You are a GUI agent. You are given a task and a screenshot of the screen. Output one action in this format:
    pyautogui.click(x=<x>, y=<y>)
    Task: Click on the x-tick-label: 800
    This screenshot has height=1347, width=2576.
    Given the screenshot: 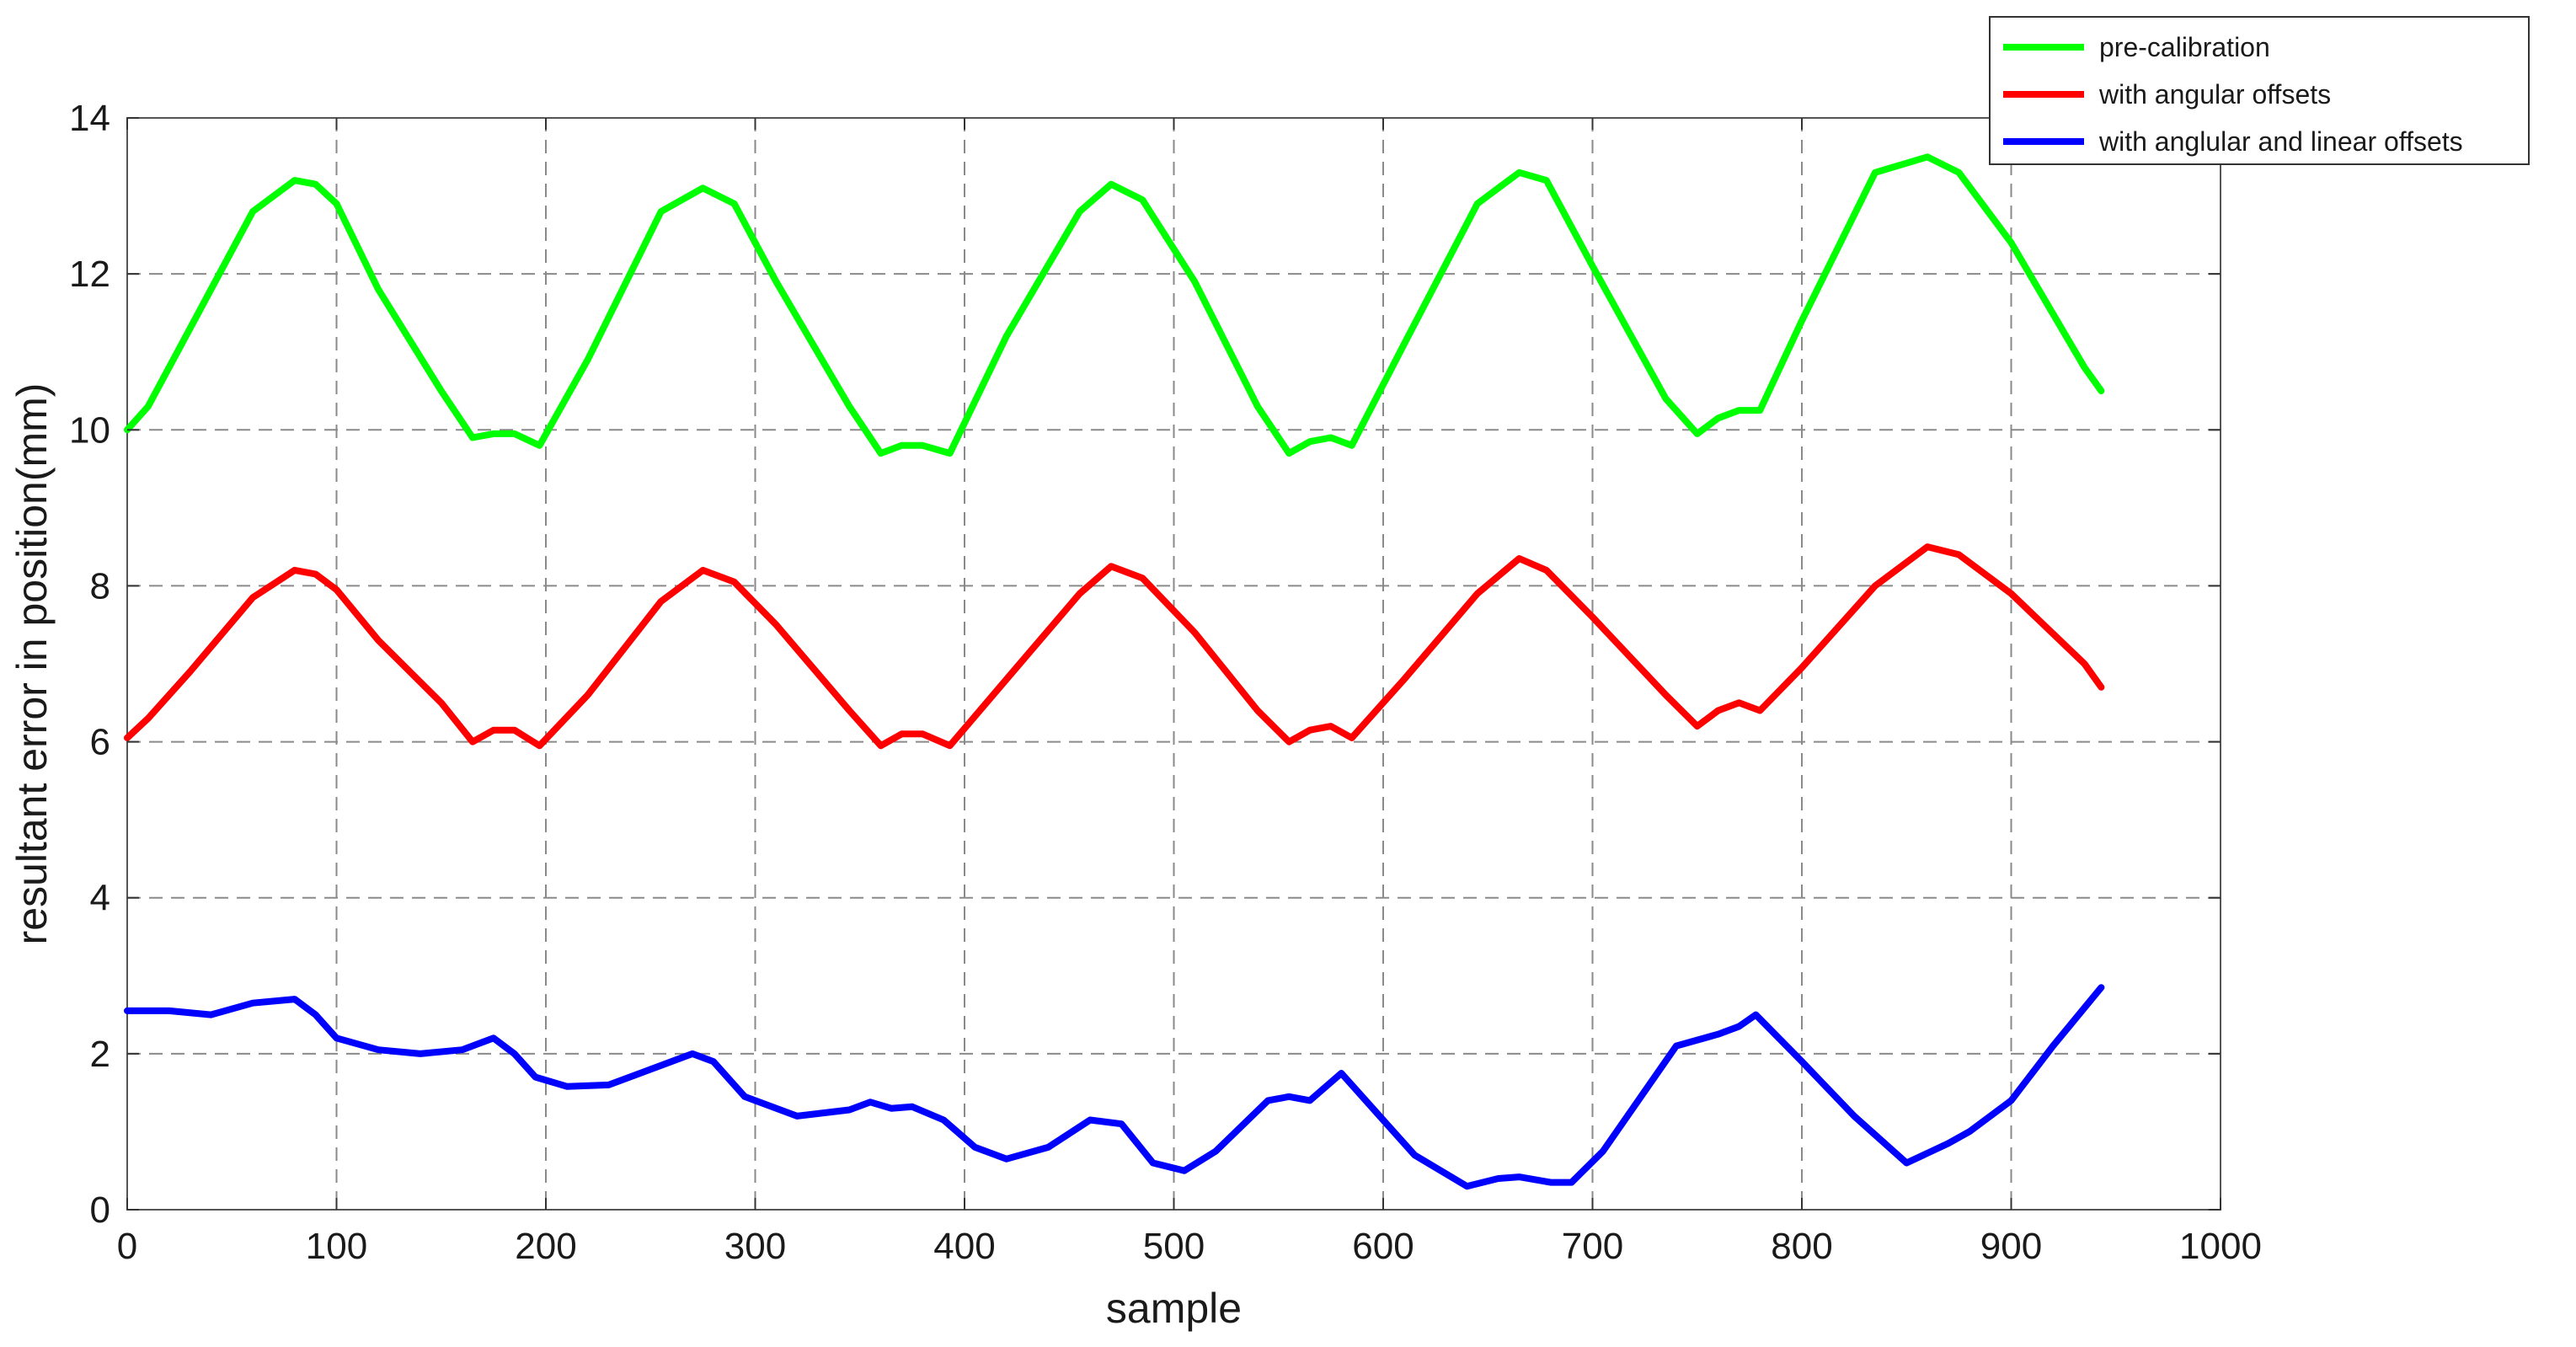 What is the action you would take?
    pyautogui.click(x=1801, y=1246)
    